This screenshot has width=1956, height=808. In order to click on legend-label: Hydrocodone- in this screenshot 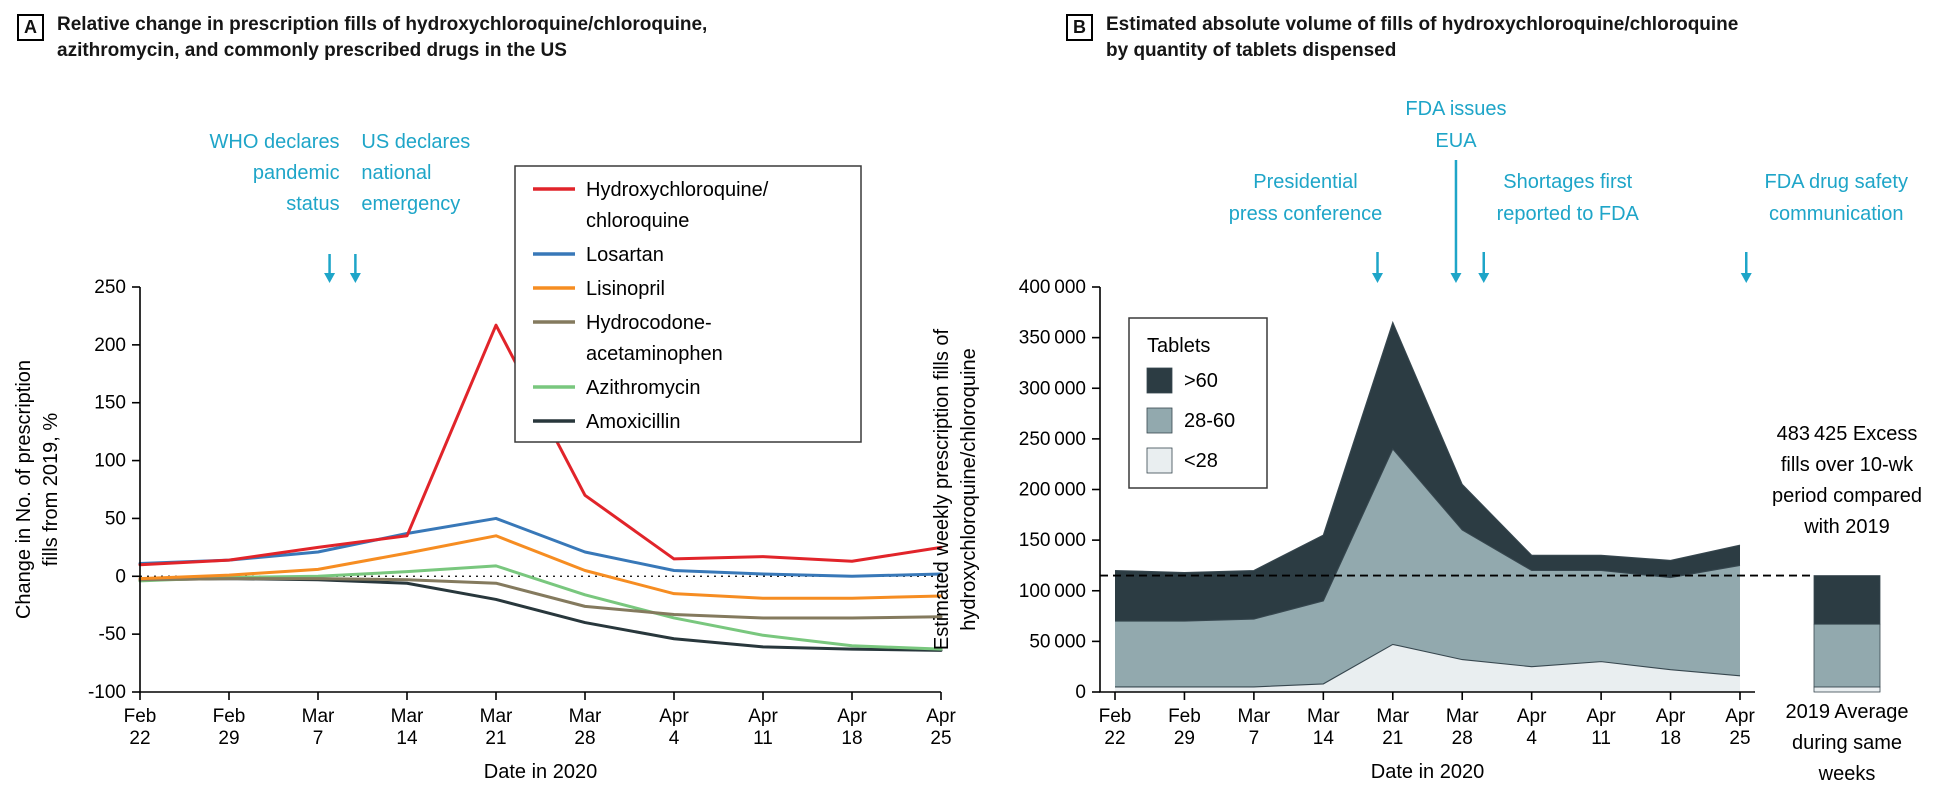, I will do `click(649, 323)`.